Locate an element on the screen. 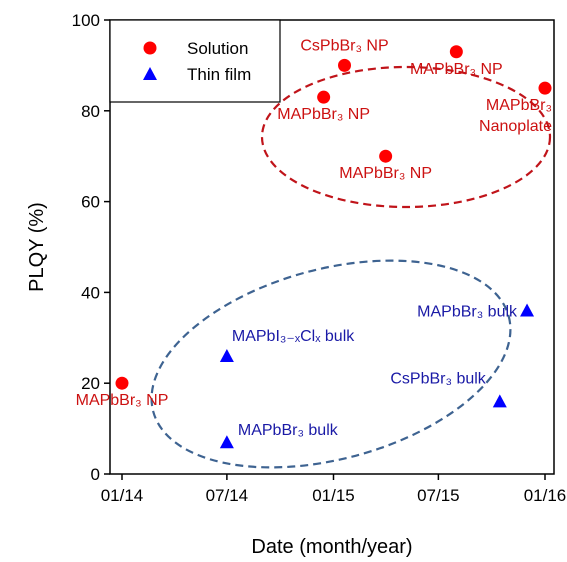 This screenshot has width=567, height=562. y-tick-label: 60 is located at coordinates (90, 202).